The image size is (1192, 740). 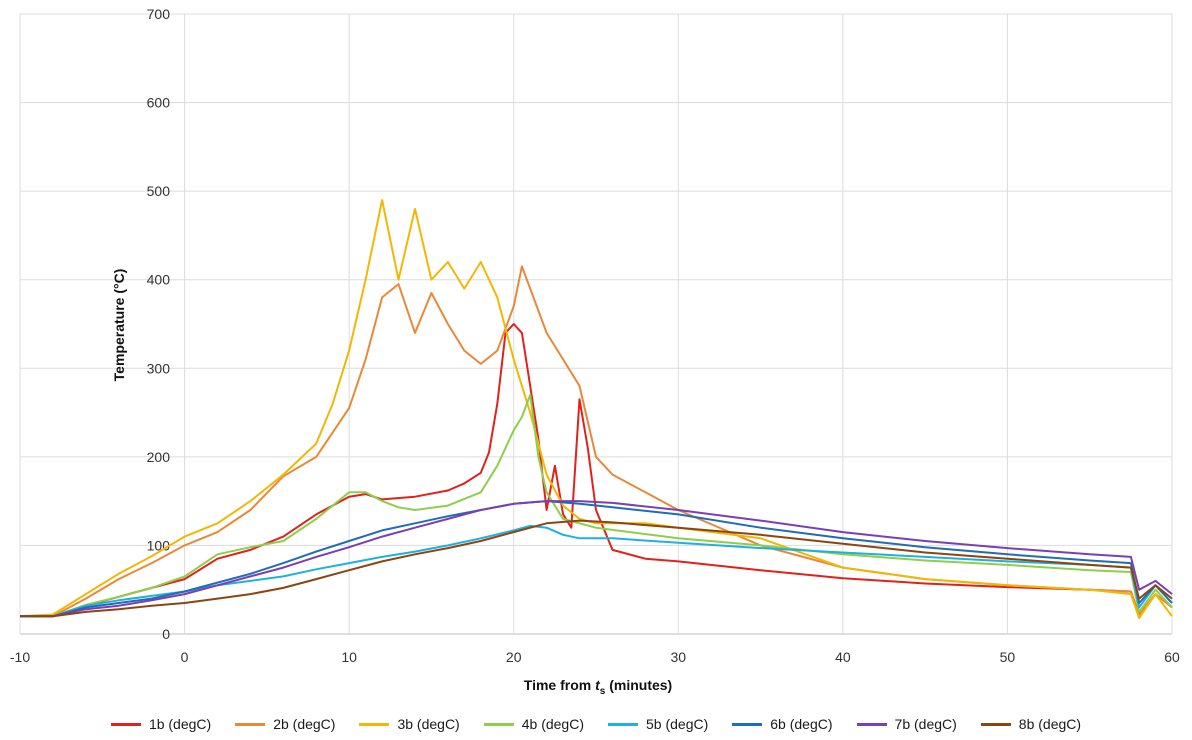 I want to click on legend-label: 1b (degC), so click(x=180, y=724).